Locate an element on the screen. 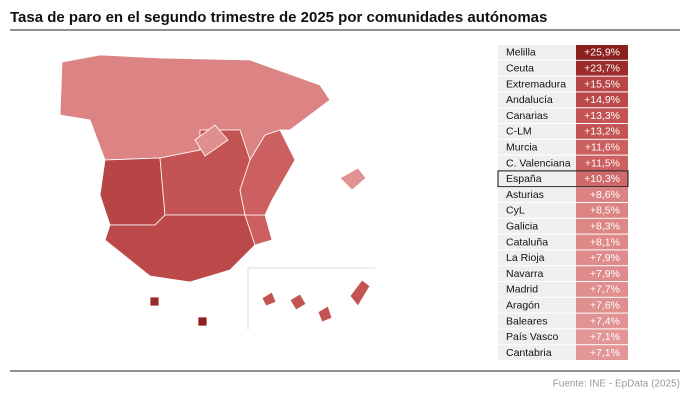  source: Fuente: INE - EpData (2025) is located at coordinates (616, 384).